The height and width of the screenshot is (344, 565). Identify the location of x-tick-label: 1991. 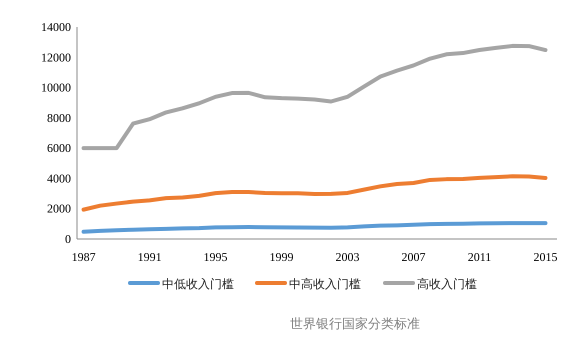
(150, 257).